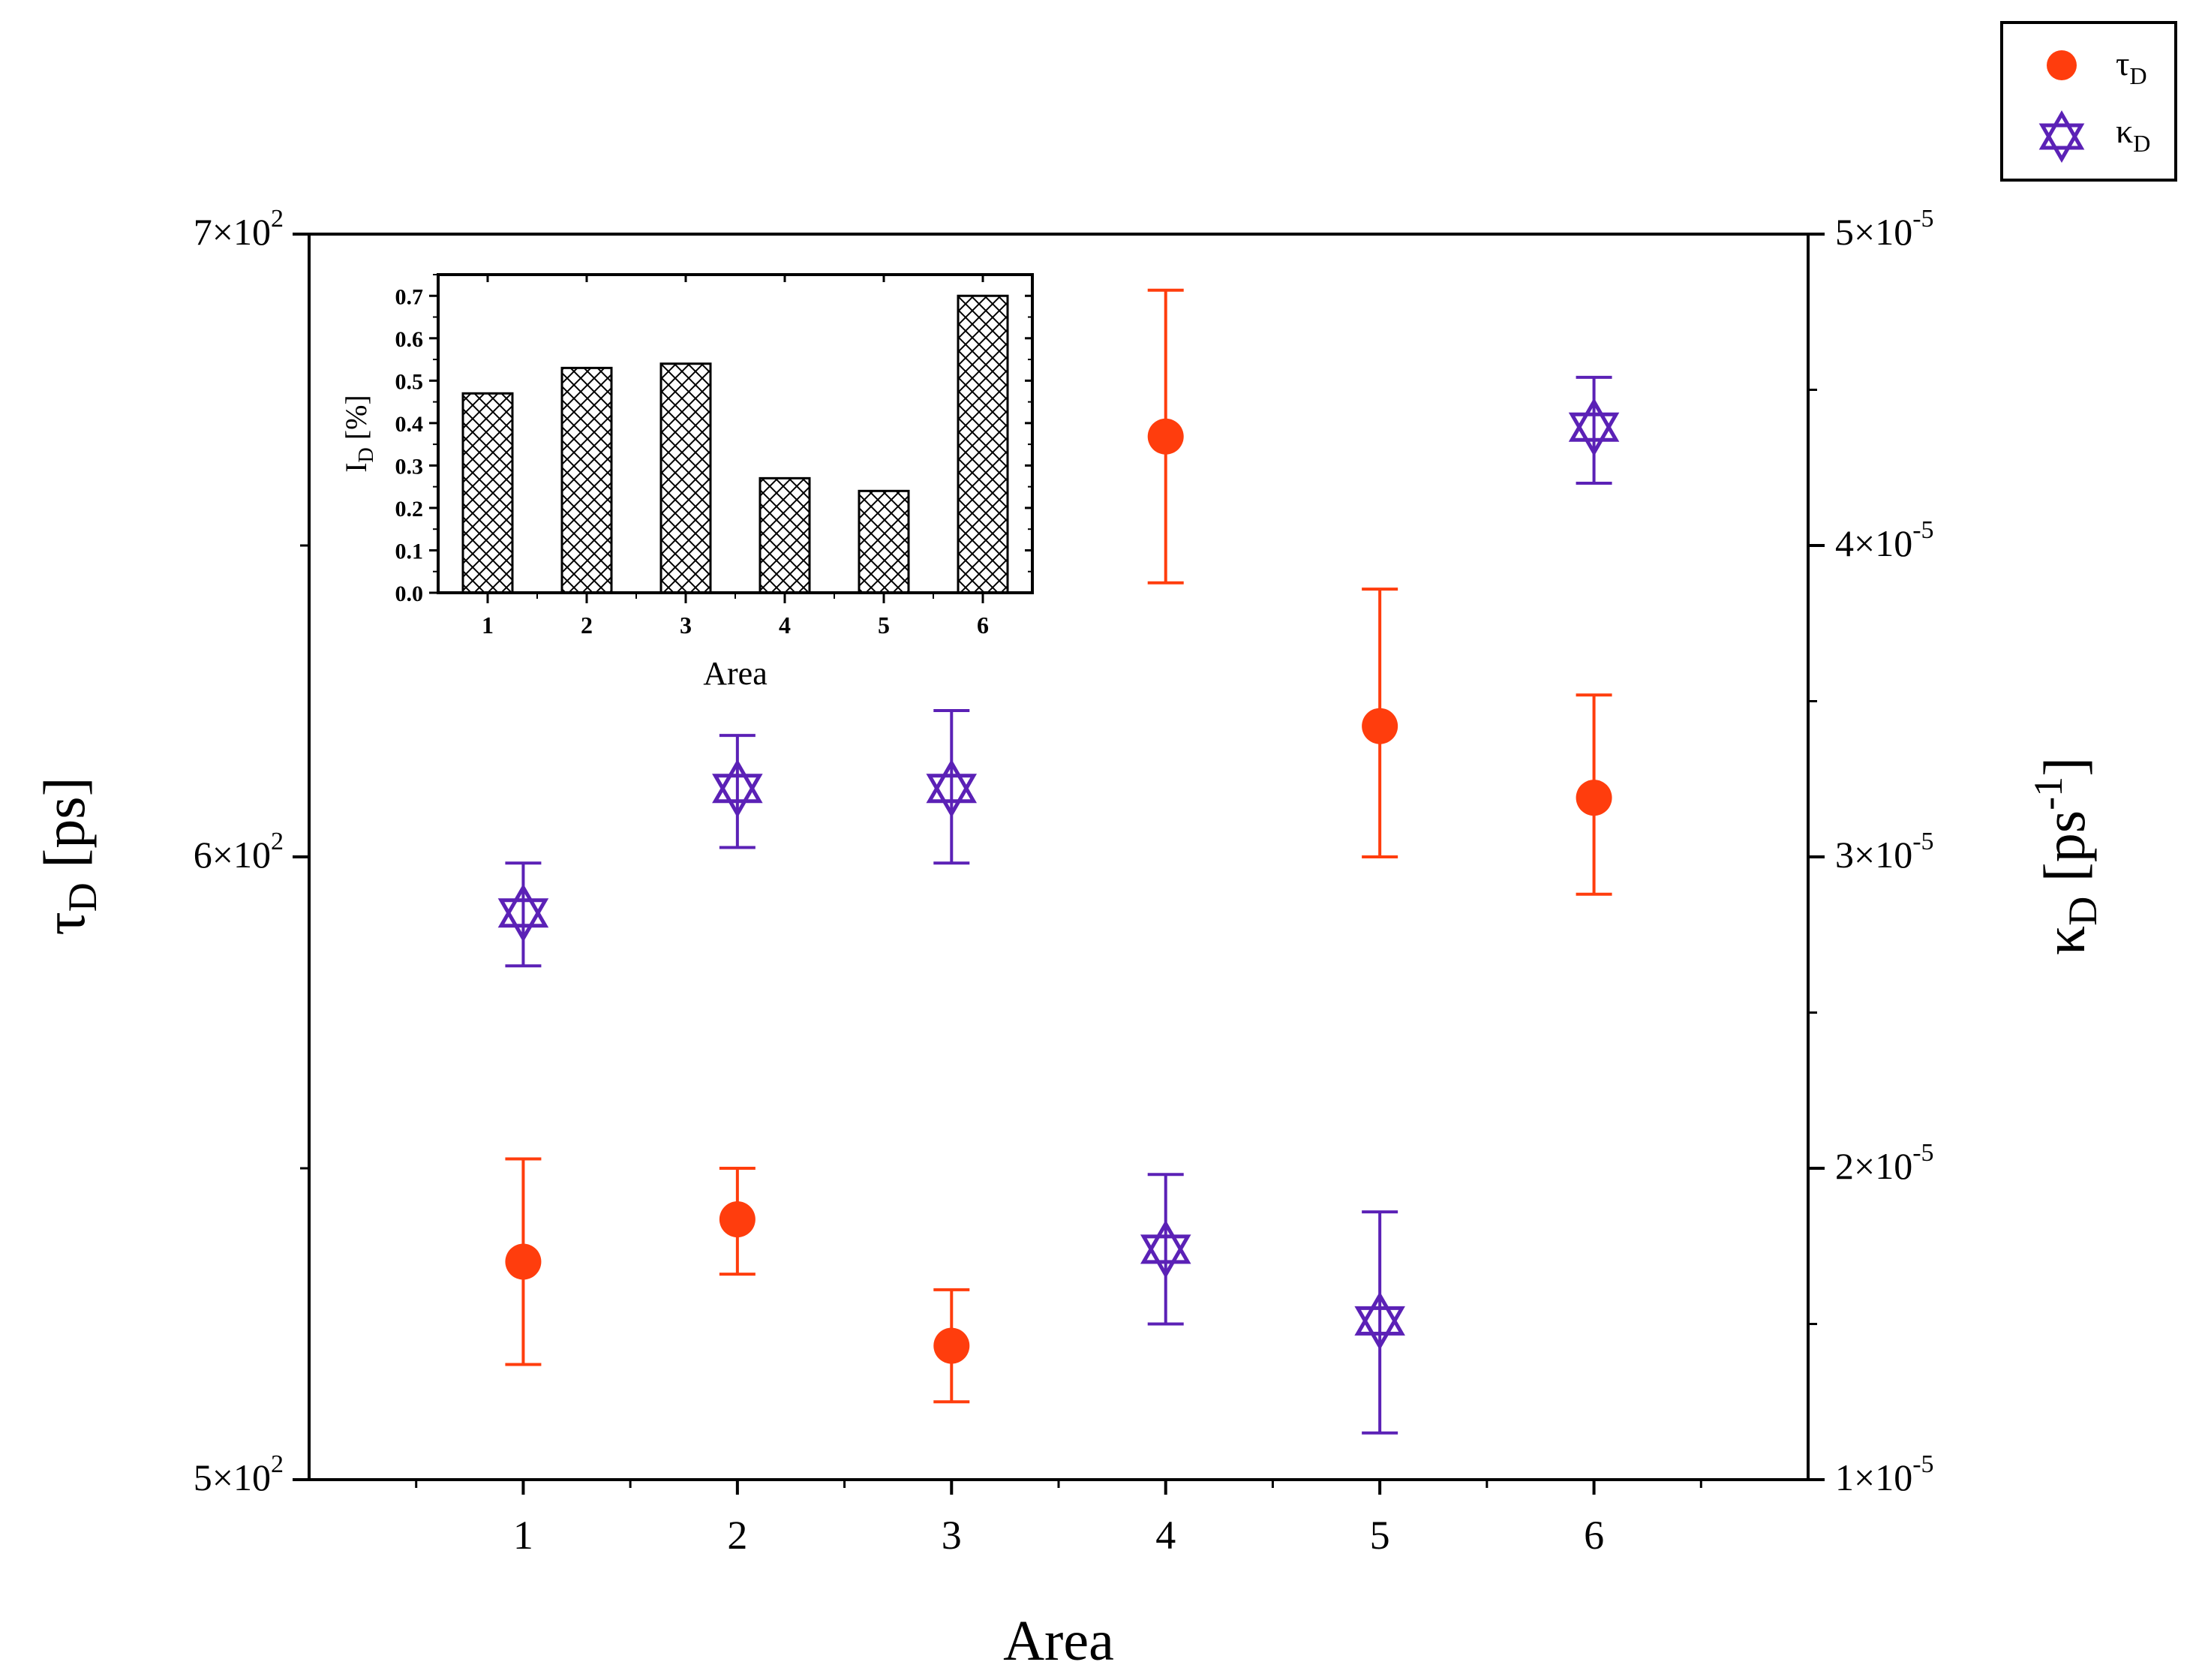 Image resolution: width=2208 pixels, height=1680 pixels. Describe the element at coordinates (1884, 852) in the screenshot. I see `y-right-tick-label: 3×10⁻⁵` at that location.